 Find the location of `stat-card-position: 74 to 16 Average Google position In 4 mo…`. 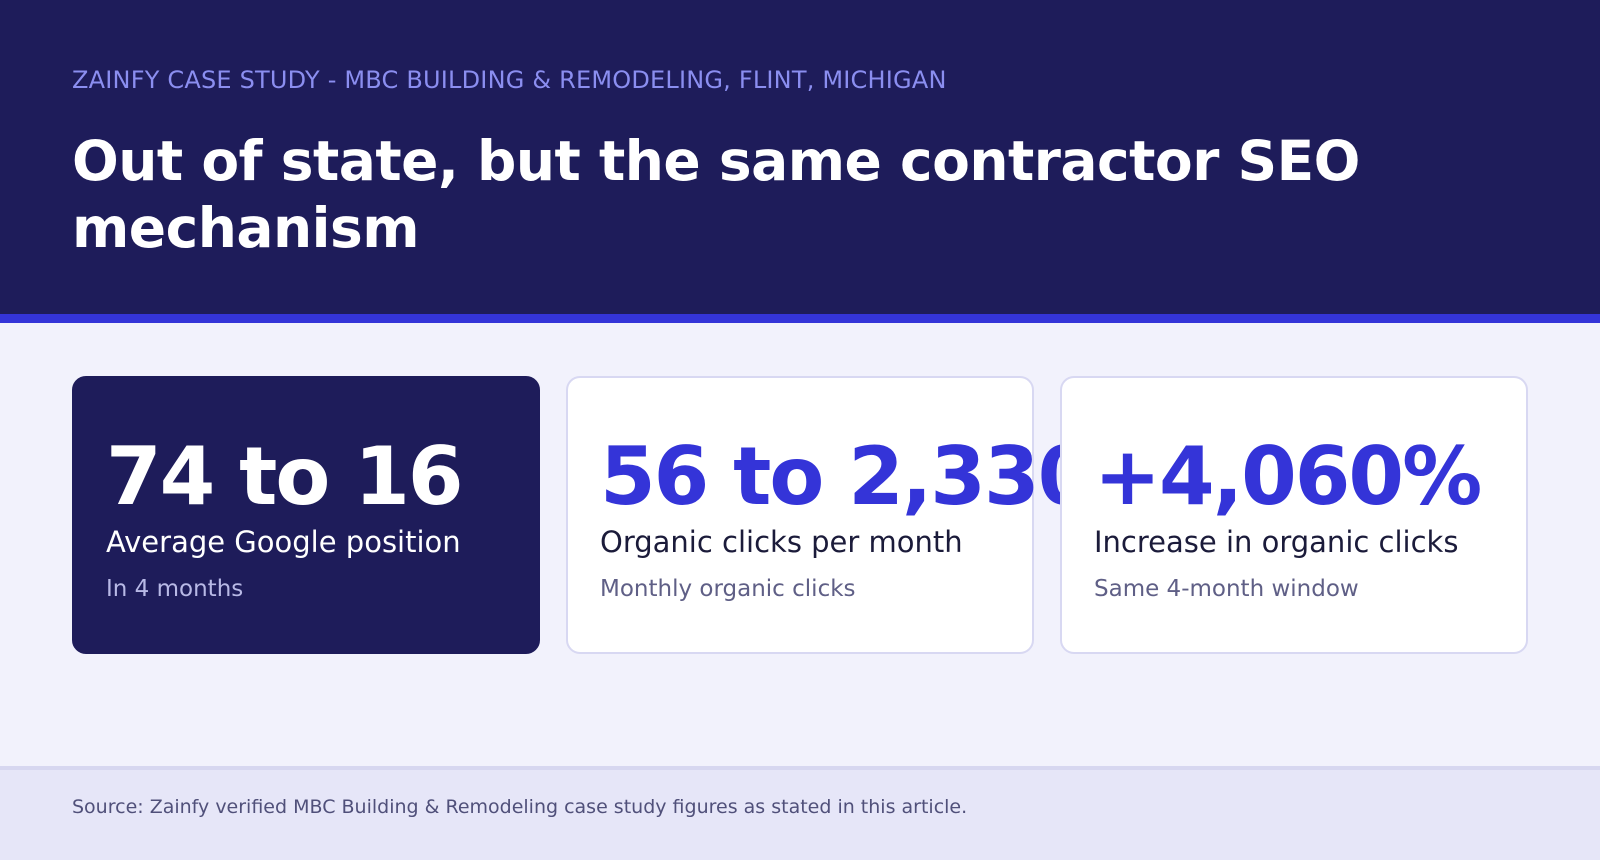

stat-card-position: 74 to 16 Average Google position In 4 mo… is located at coordinates (306, 515).